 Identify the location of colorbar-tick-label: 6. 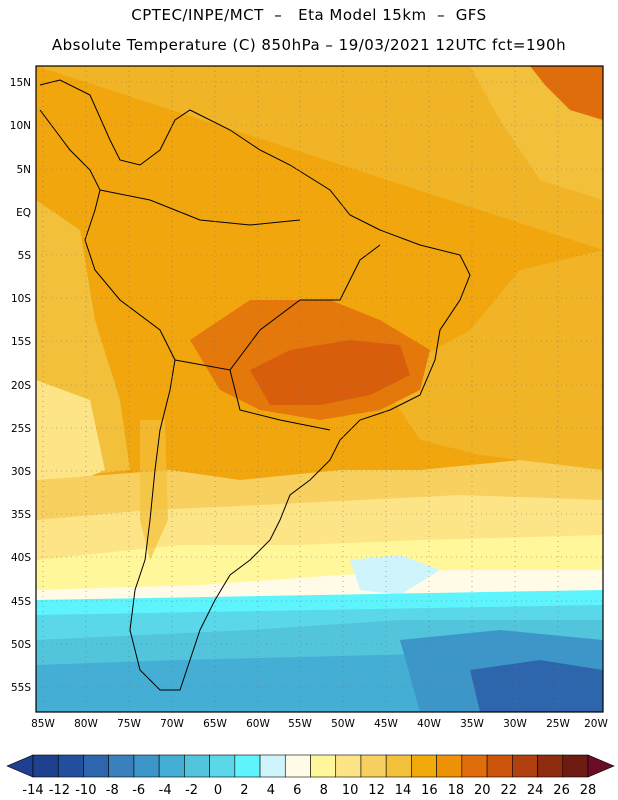
(297, 790).